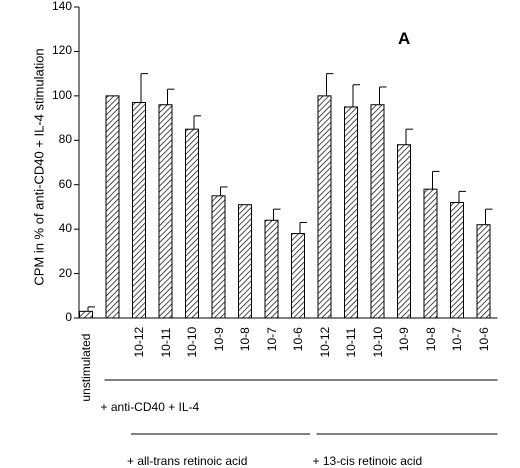 This screenshot has height=468, width=520. I want to click on y-axis-label: CPM in % of anti-CD40 + IL-4 stimulation, so click(39, 167).